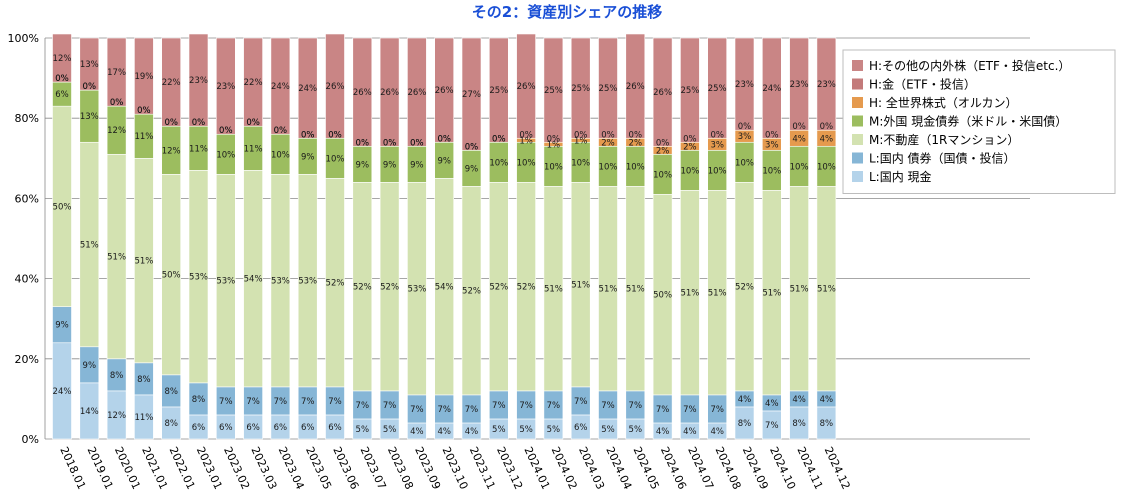 Image resolution: width=1135 pixels, height=497 pixels. Describe the element at coordinates (171, 276) in the screenshot. I see `data-label: 50%` at that location.